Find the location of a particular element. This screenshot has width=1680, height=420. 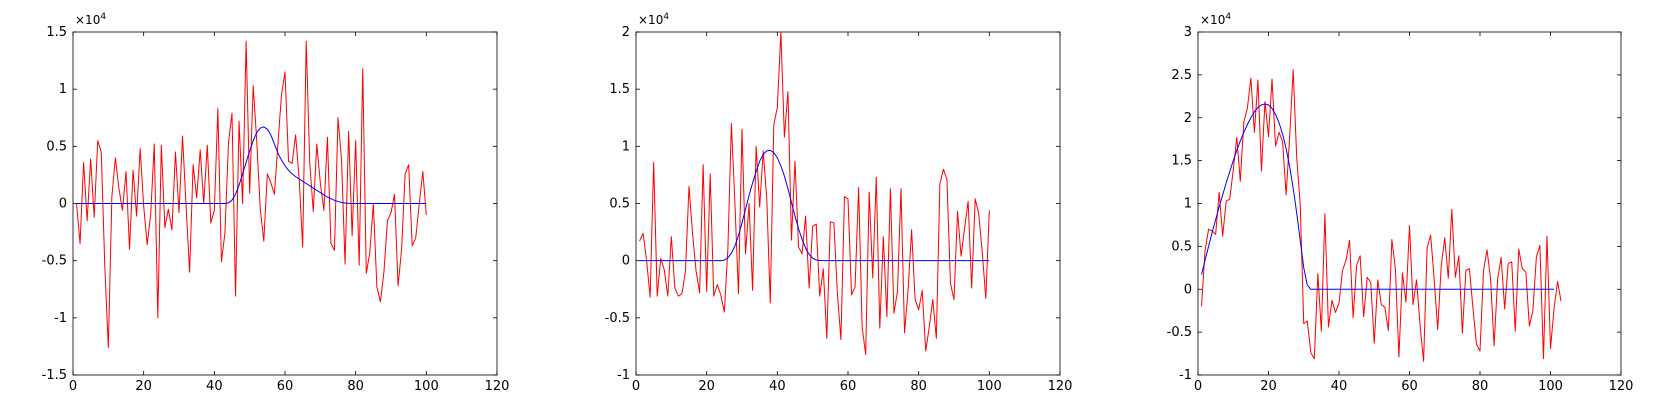

y-tick-label: 2.5 is located at coordinates (1181, 75).